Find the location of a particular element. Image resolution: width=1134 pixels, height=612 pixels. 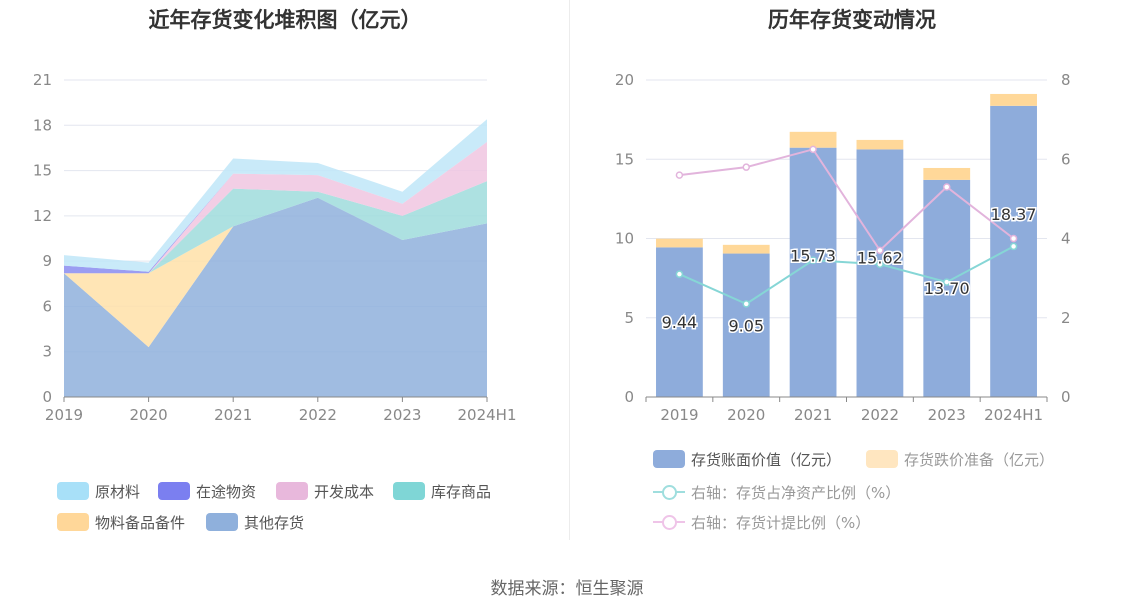

left-legend-item: 在途物资 is located at coordinates (207, 491).